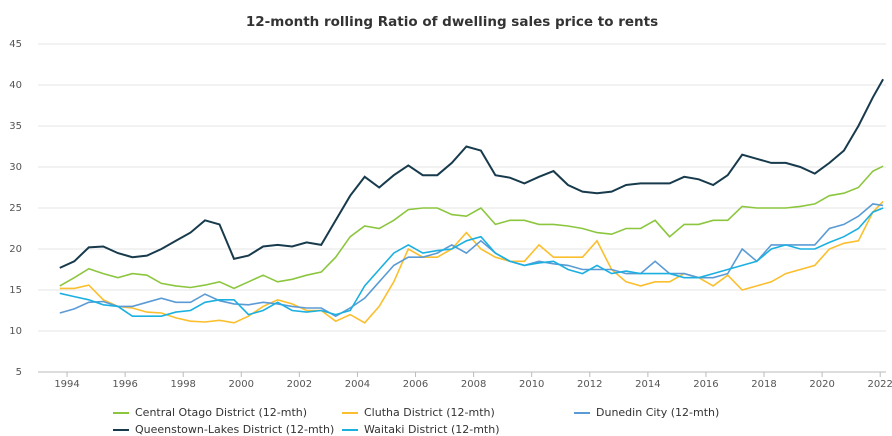 The height and width of the screenshot is (436, 892). What do you see at coordinates (15, 208) in the screenshot?
I see `y-tick-label: 25` at bounding box center [15, 208].